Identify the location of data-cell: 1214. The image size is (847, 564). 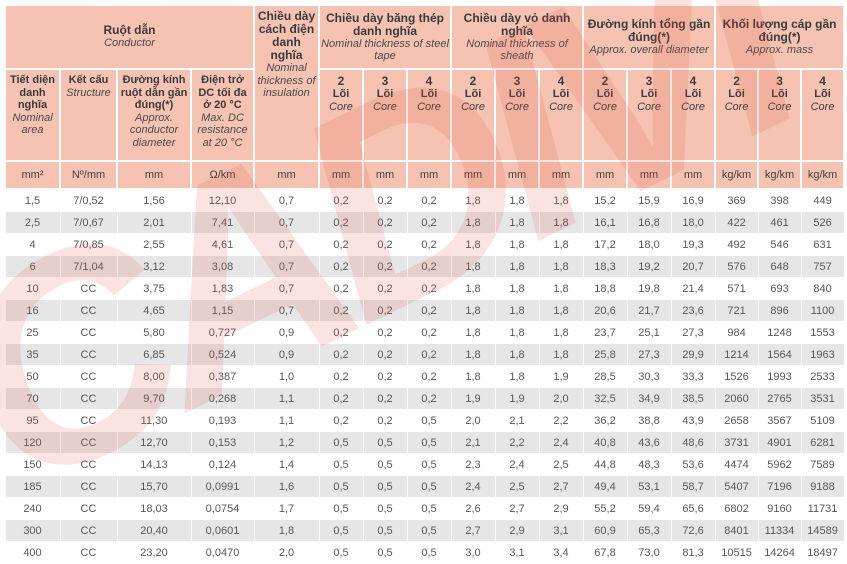
(736, 354).